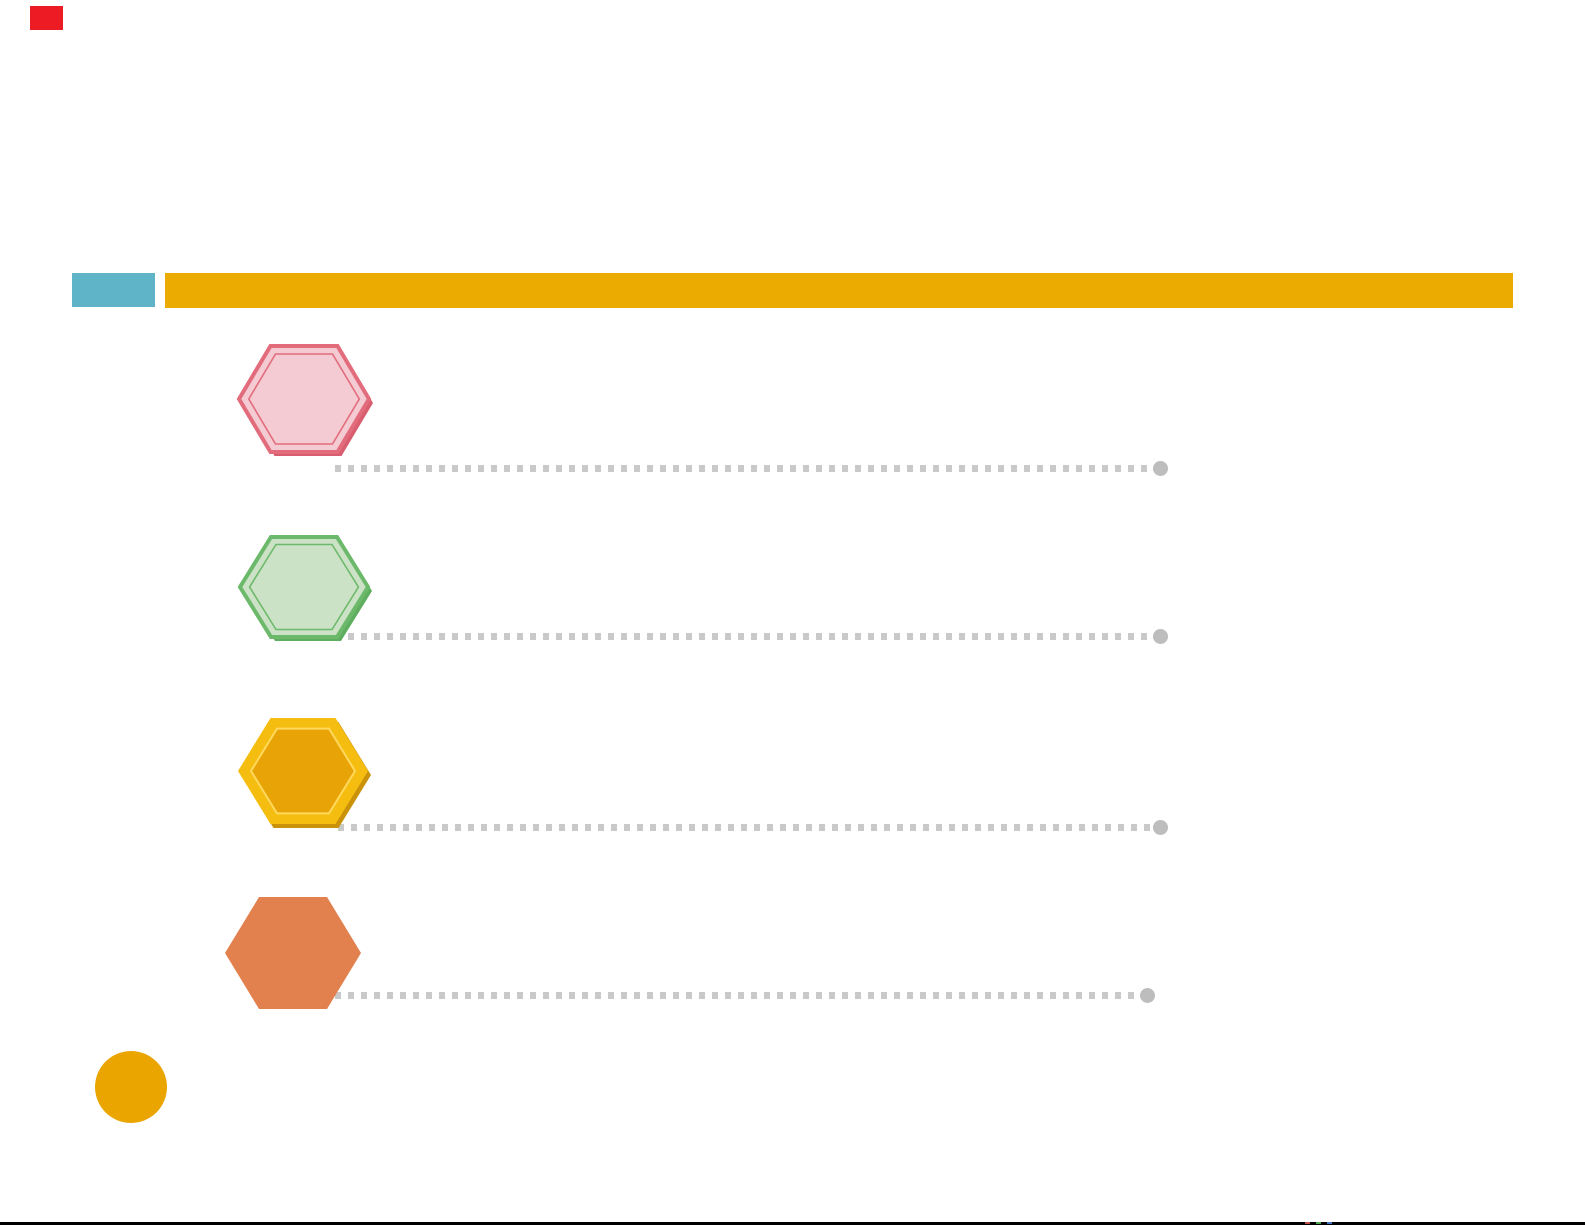  I want to click on corner-mark, so click(46, 18).